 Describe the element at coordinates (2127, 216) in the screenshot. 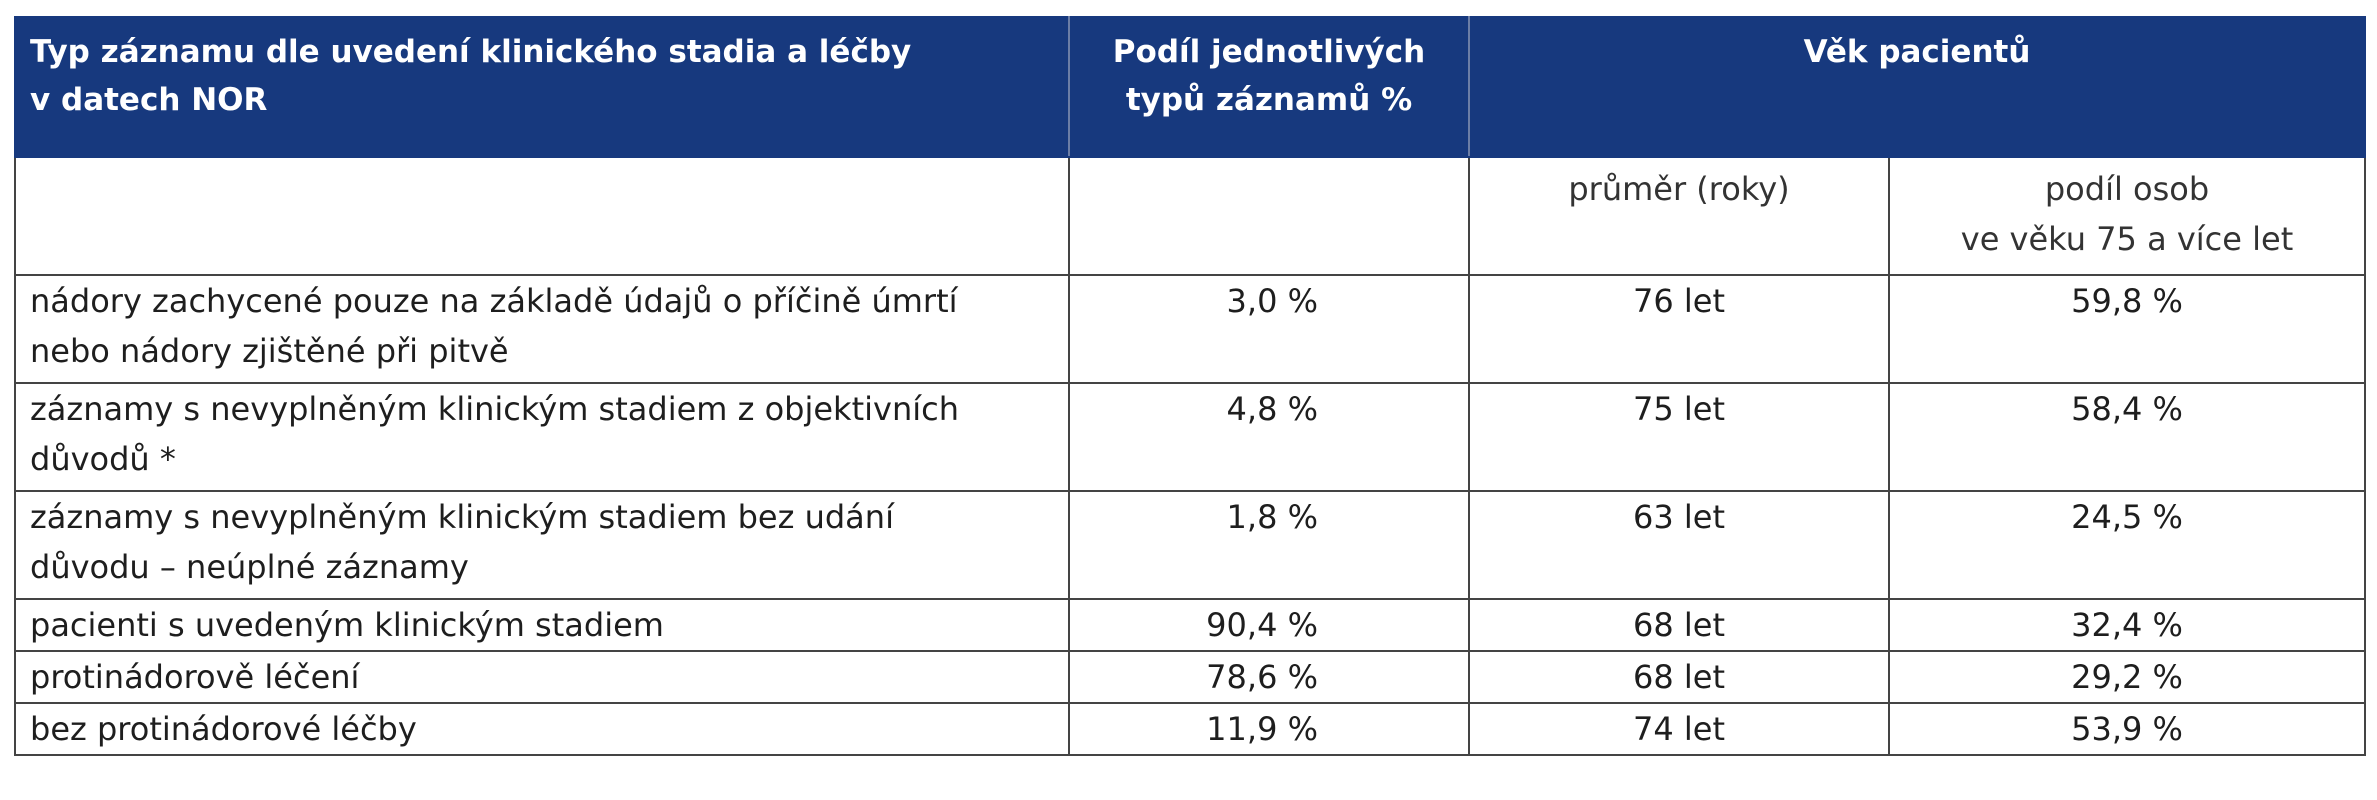

I see `subheader-share-75: podíl osob ve věku 75 a více let` at that location.